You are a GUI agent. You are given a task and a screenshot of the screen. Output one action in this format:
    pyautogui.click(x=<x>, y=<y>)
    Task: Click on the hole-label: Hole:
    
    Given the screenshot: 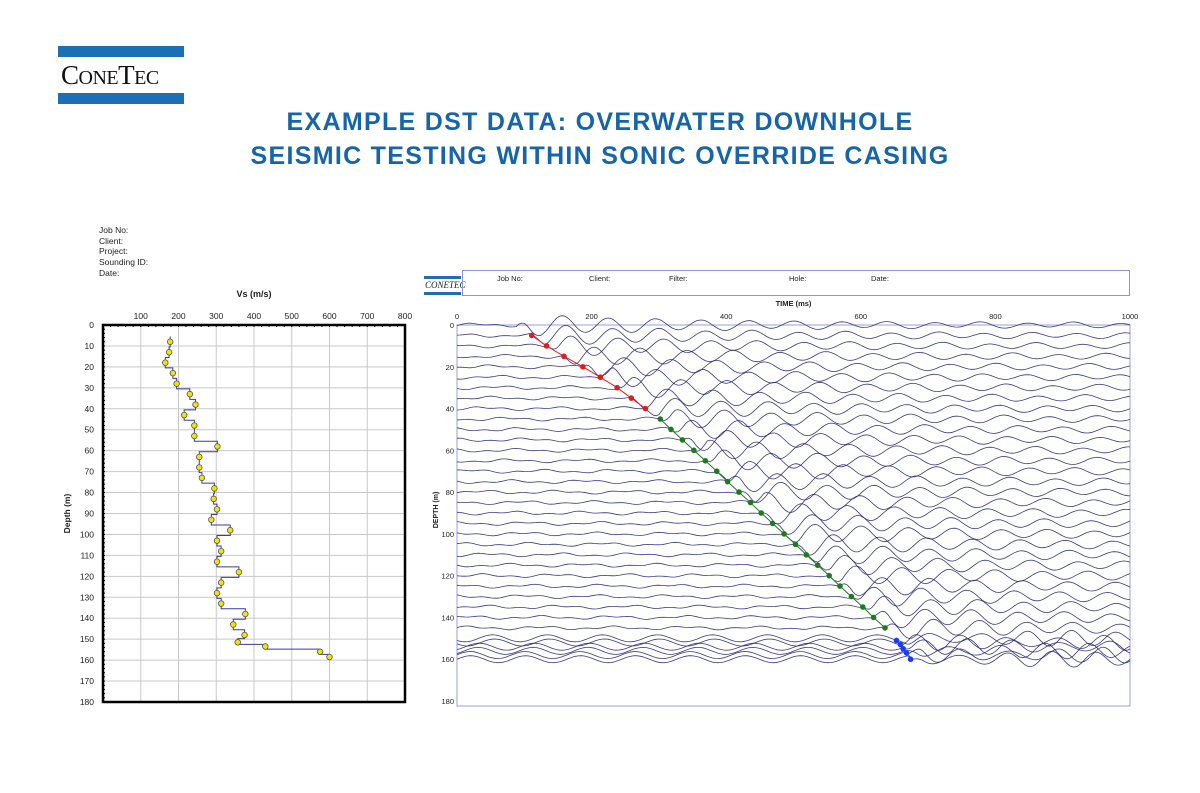 What is the action you would take?
    pyautogui.click(x=798, y=278)
    